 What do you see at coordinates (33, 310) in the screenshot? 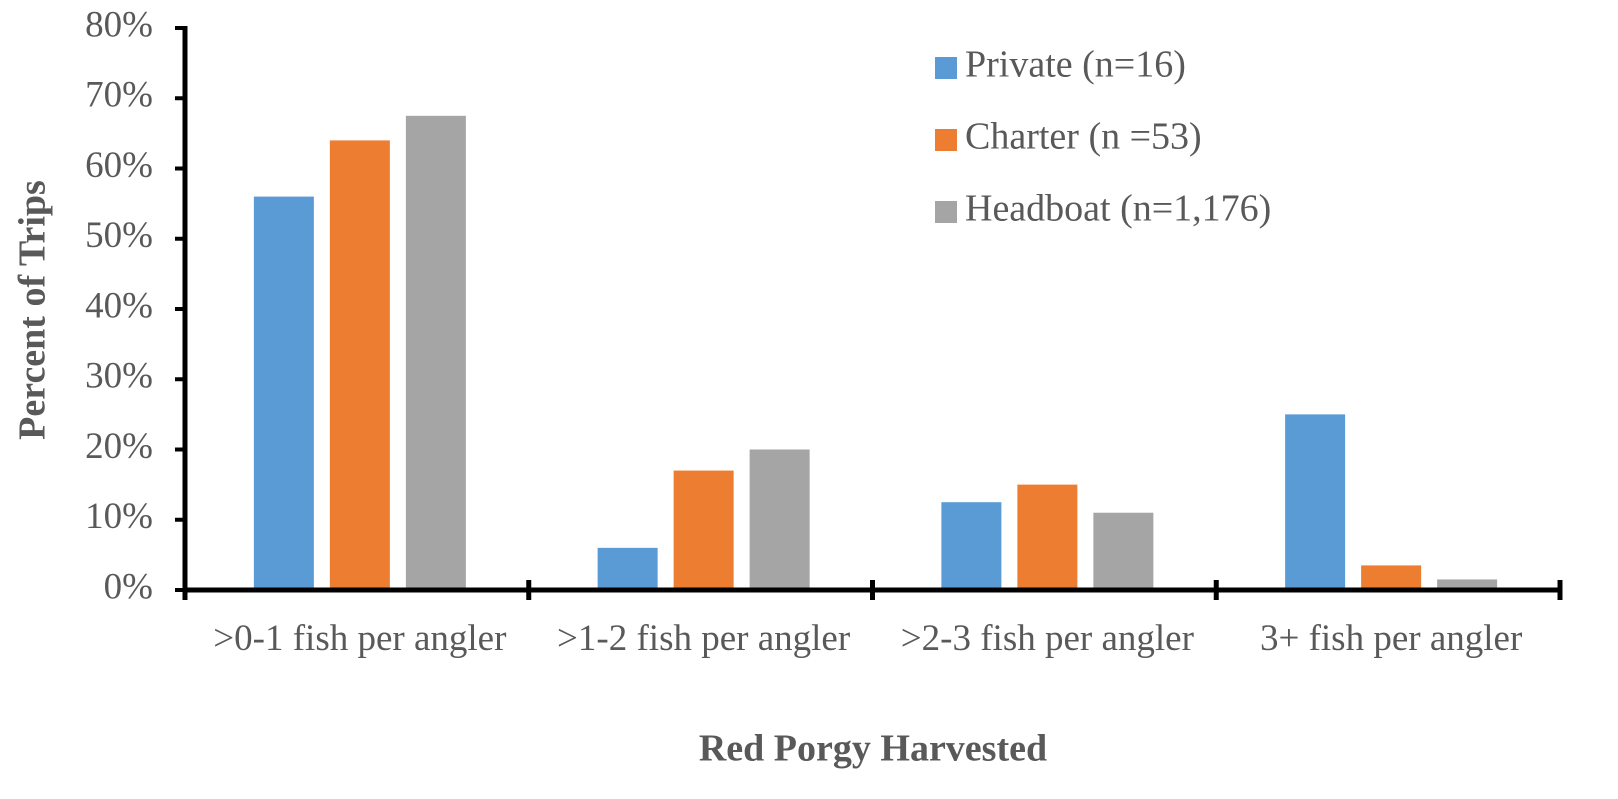
I see `y-axis-title: Percent of Trips` at bounding box center [33, 310].